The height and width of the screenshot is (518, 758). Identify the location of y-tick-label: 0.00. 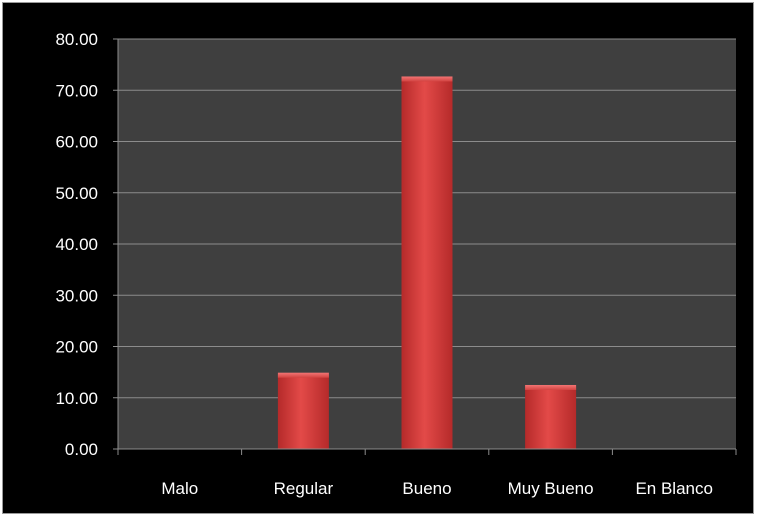
(81, 449).